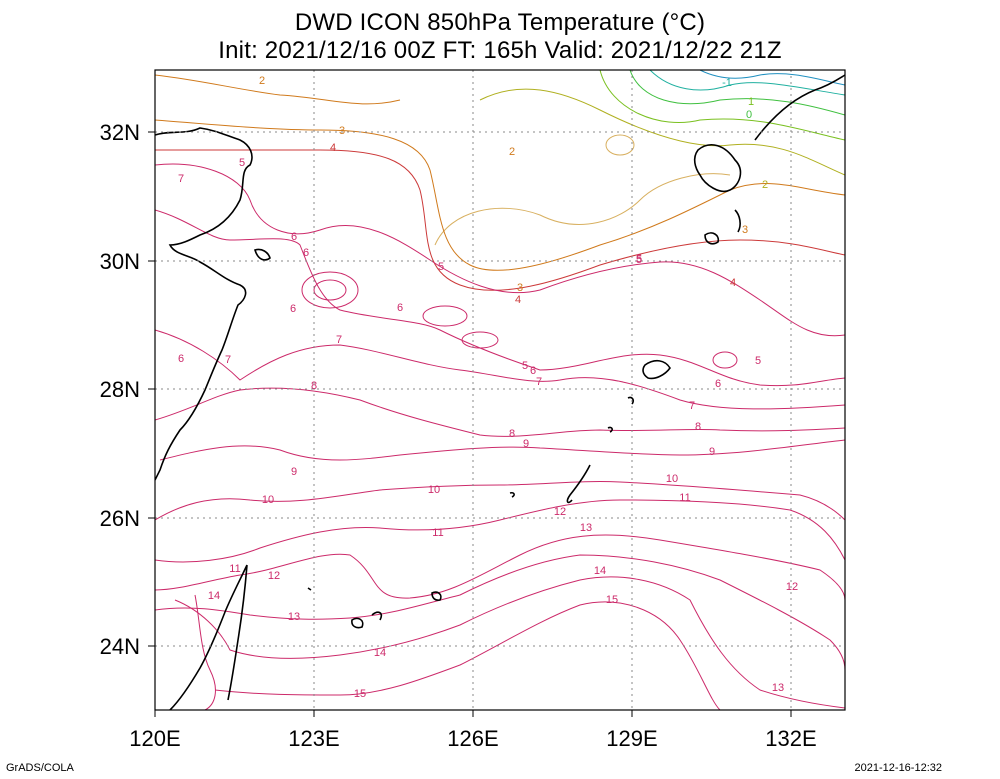 The width and height of the screenshot is (1000, 779). Describe the element at coordinates (737, 221) in the screenshot. I see `tanegashima-island` at that location.